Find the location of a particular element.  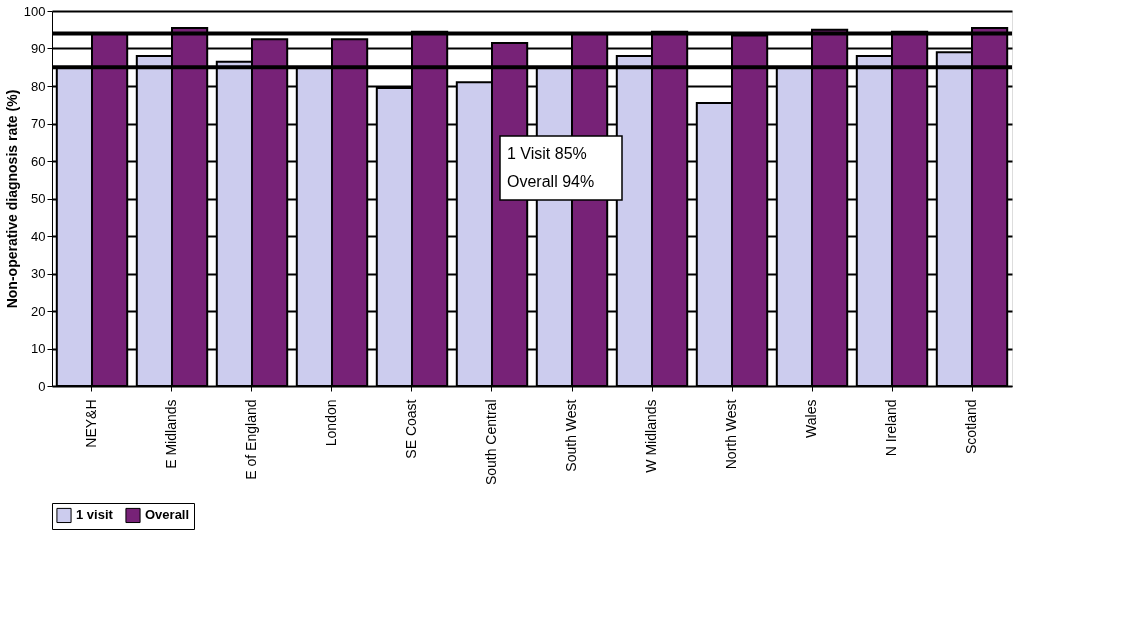

y-tick-label: 40 is located at coordinates (38, 236).